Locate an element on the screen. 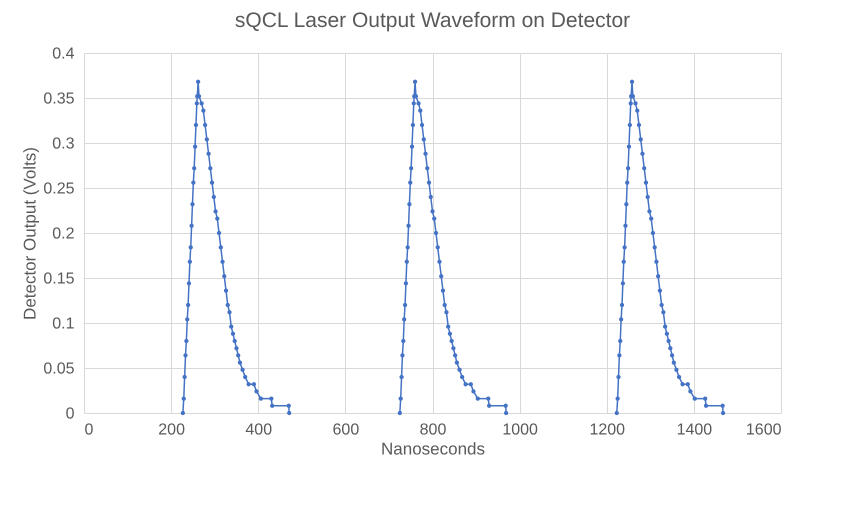  y-axis-title: Detector Output (Volts) is located at coordinates (30, 233).